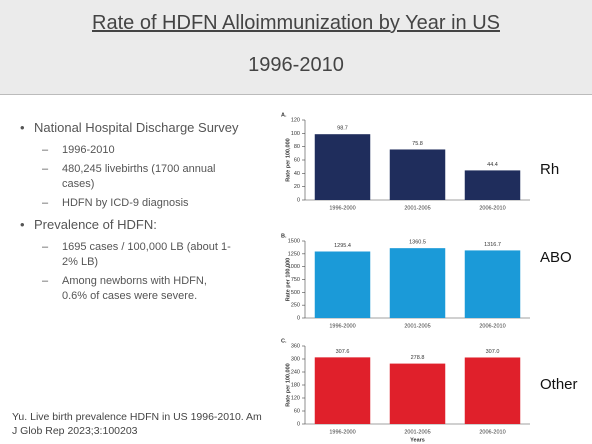 The height and width of the screenshot is (444, 592). What do you see at coordinates (295, 346) in the screenshot?
I see `y-tick-label: 360` at bounding box center [295, 346].